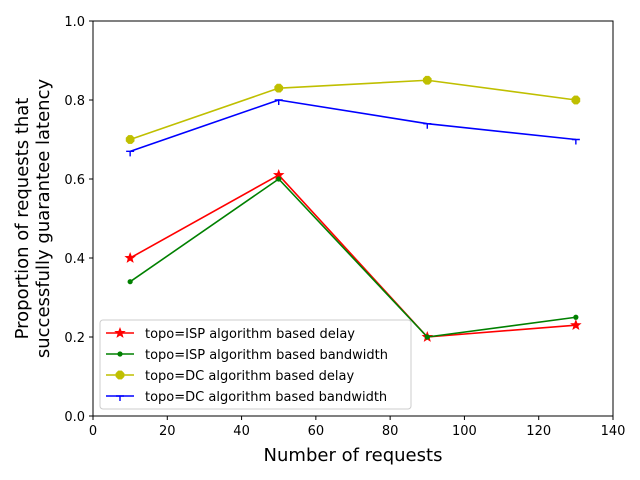 Image resolution: width=640 pixels, height=480 pixels. I want to click on y-tick-label: 1.0, so click(74, 22).